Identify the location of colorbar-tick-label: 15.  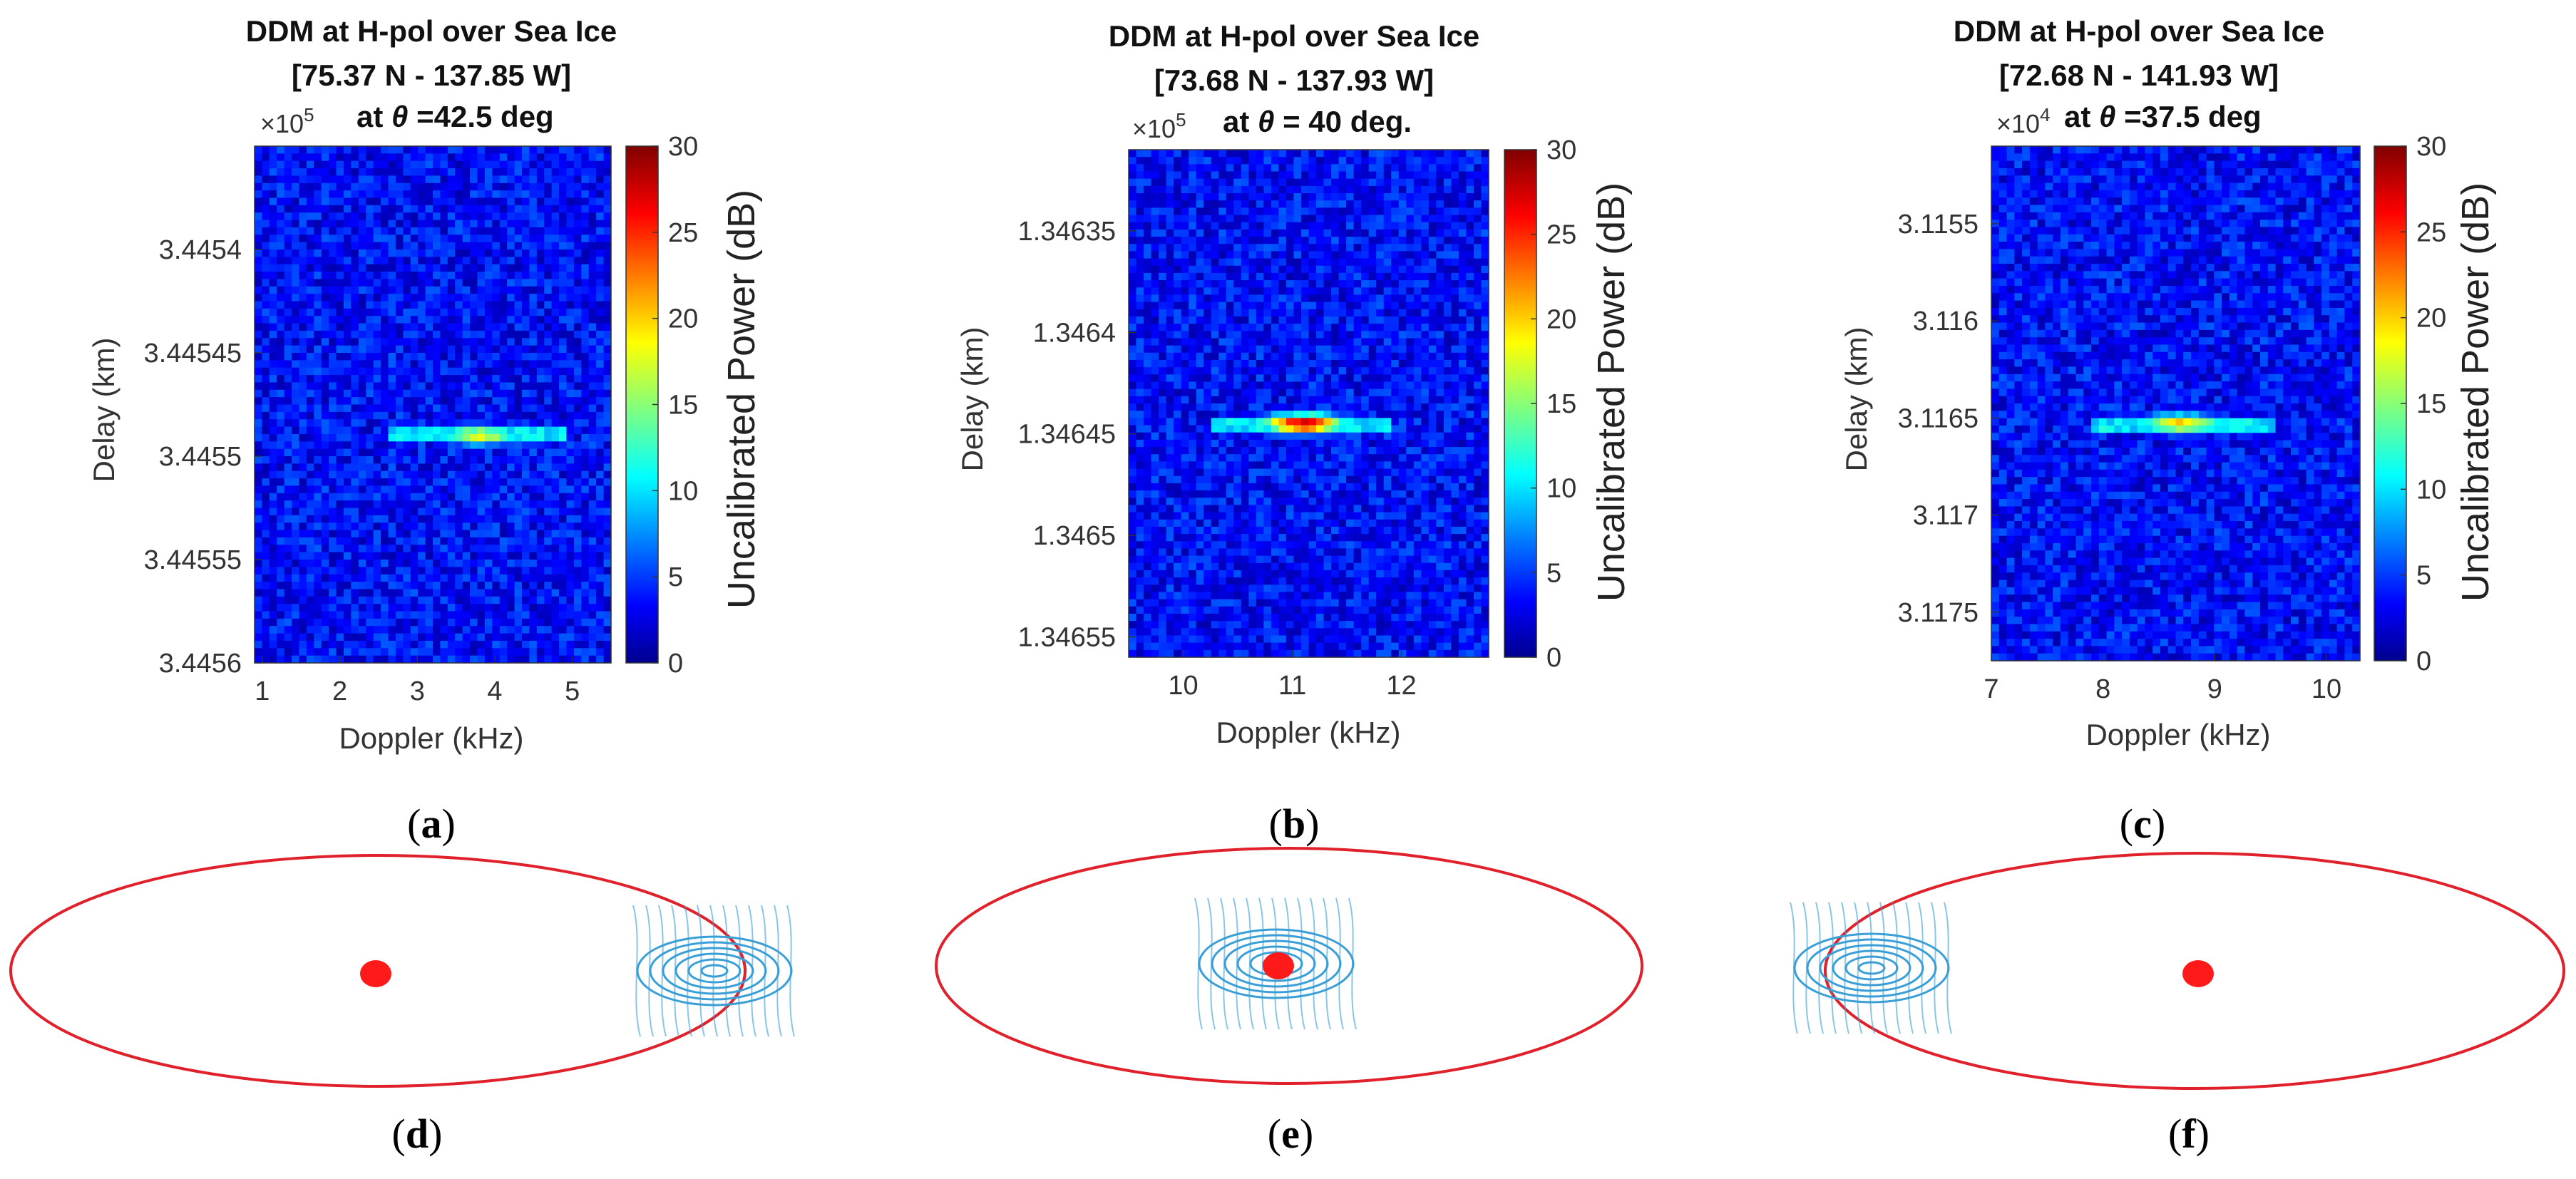
(683, 406).